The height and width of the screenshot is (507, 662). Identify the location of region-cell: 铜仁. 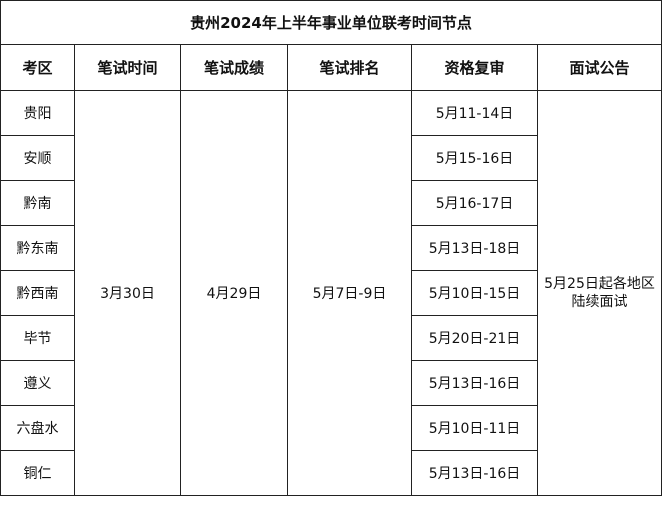
(37, 473).